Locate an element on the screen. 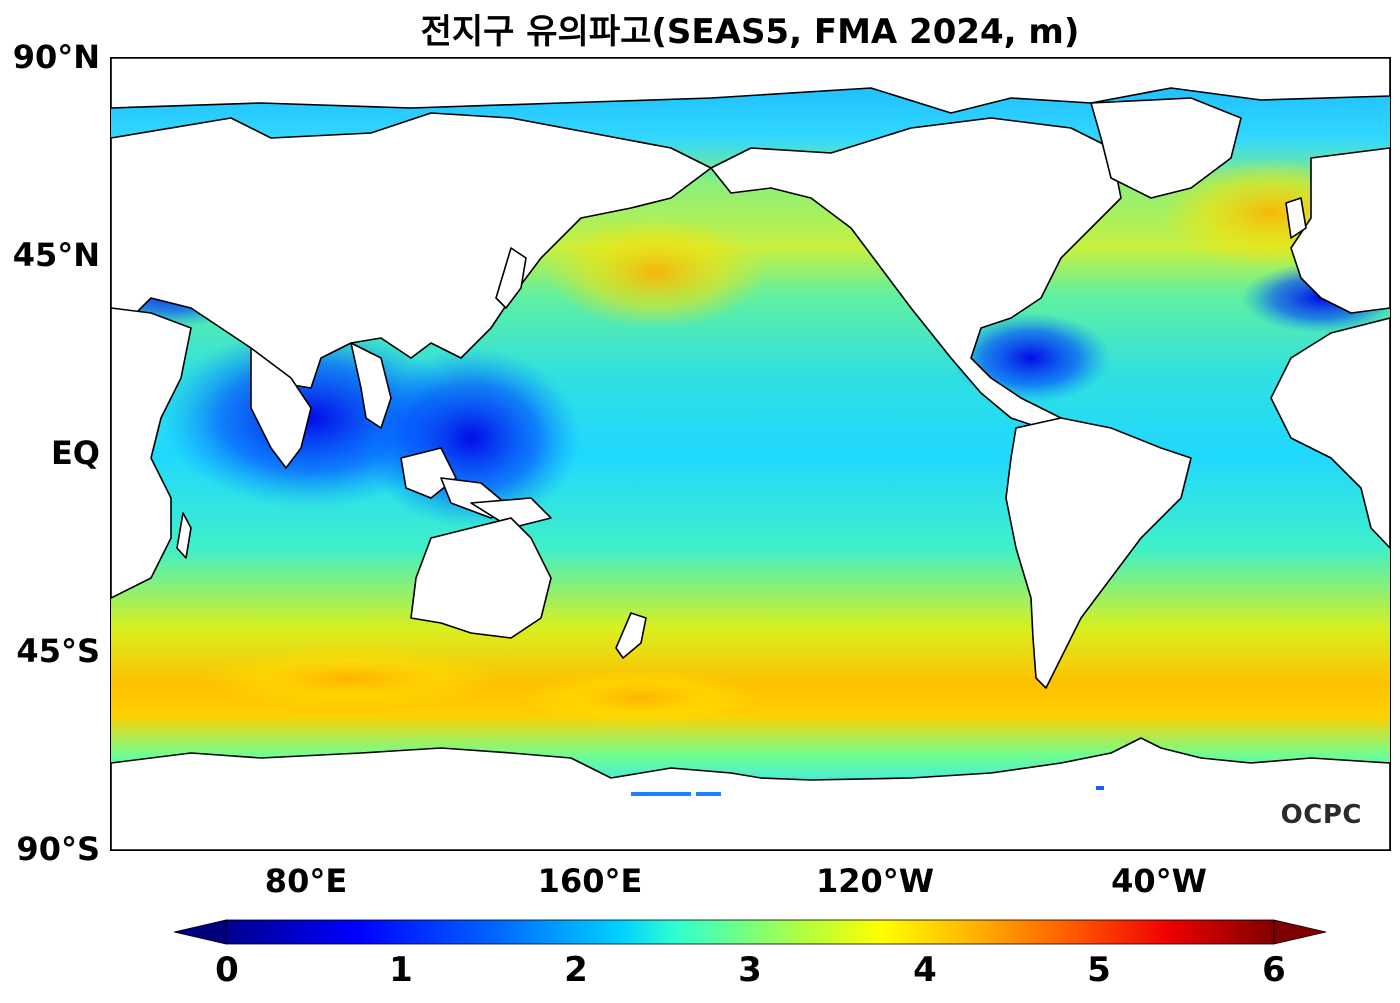  map-title: 전지구 유의파고(SEAS5, FMA 2024, m) is located at coordinates (750, 32).